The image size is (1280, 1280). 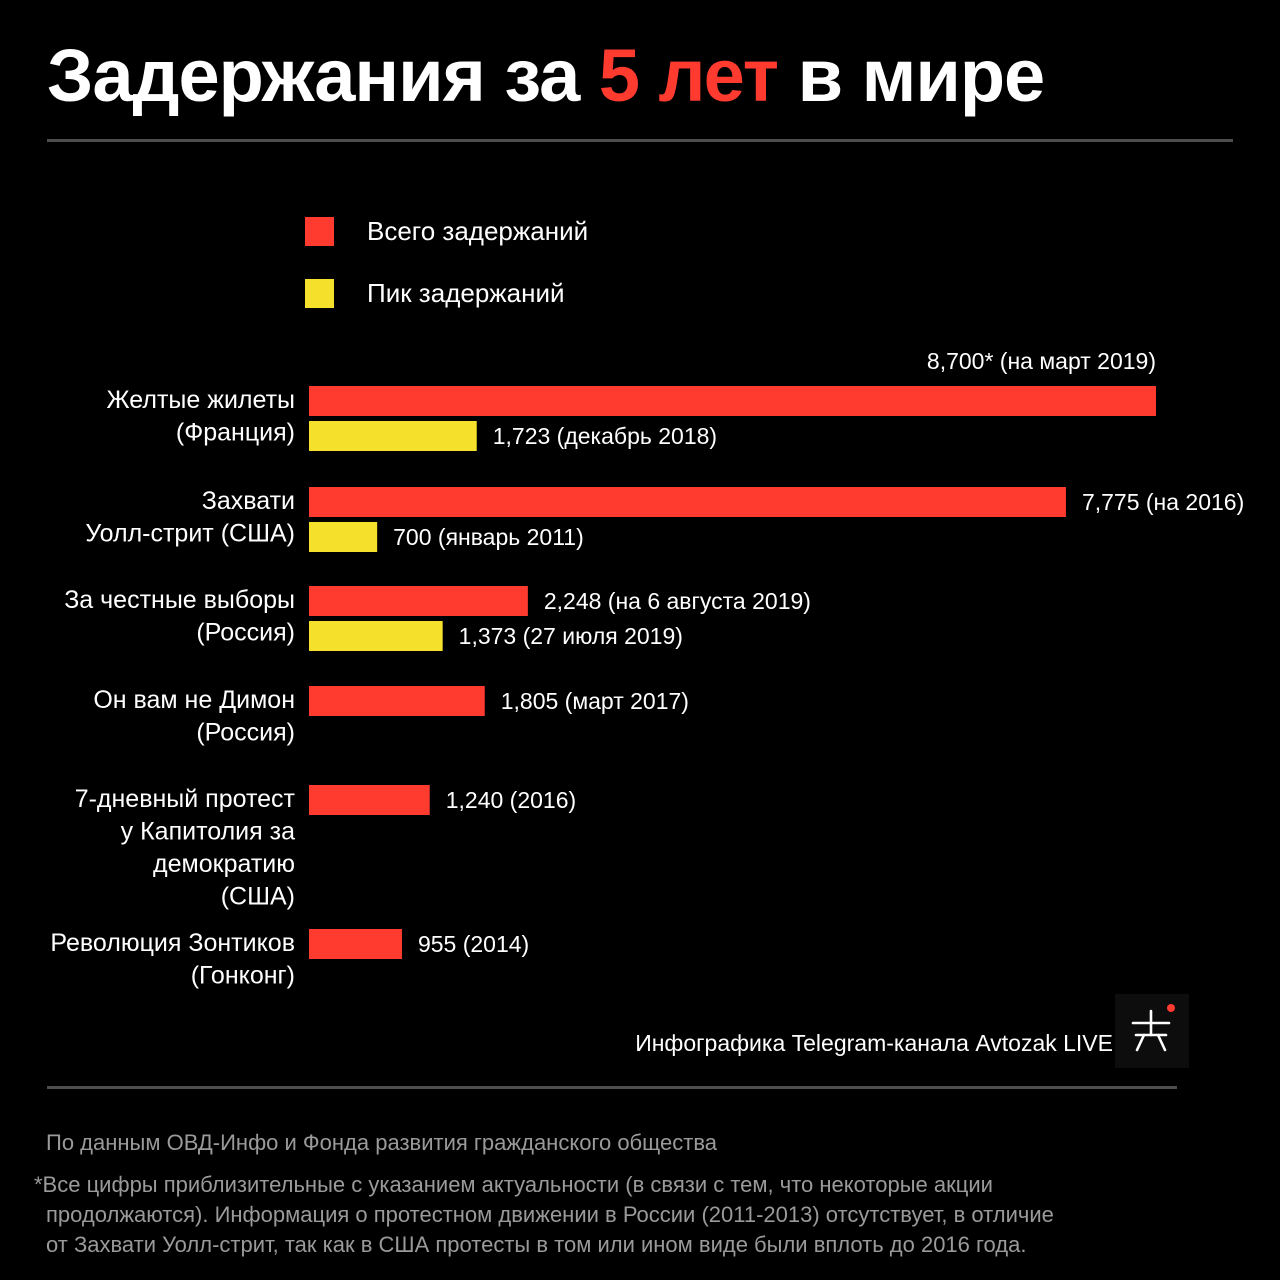 I want to click on category-label: Он вам не Димон (Россия), so click(x=194, y=716).